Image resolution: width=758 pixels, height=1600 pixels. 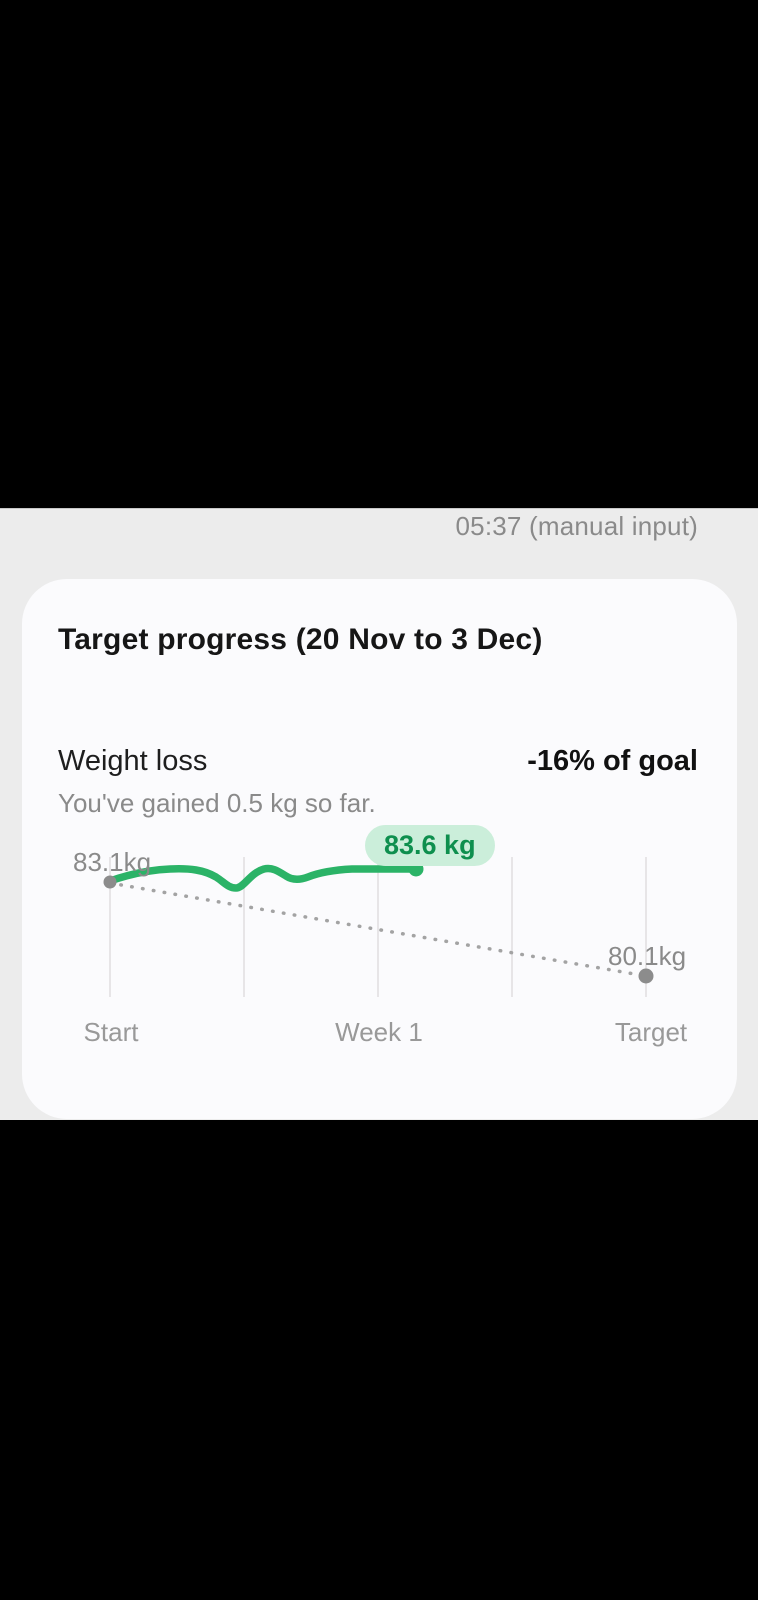 What do you see at coordinates (110, 882) in the screenshot?
I see `start-point` at bounding box center [110, 882].